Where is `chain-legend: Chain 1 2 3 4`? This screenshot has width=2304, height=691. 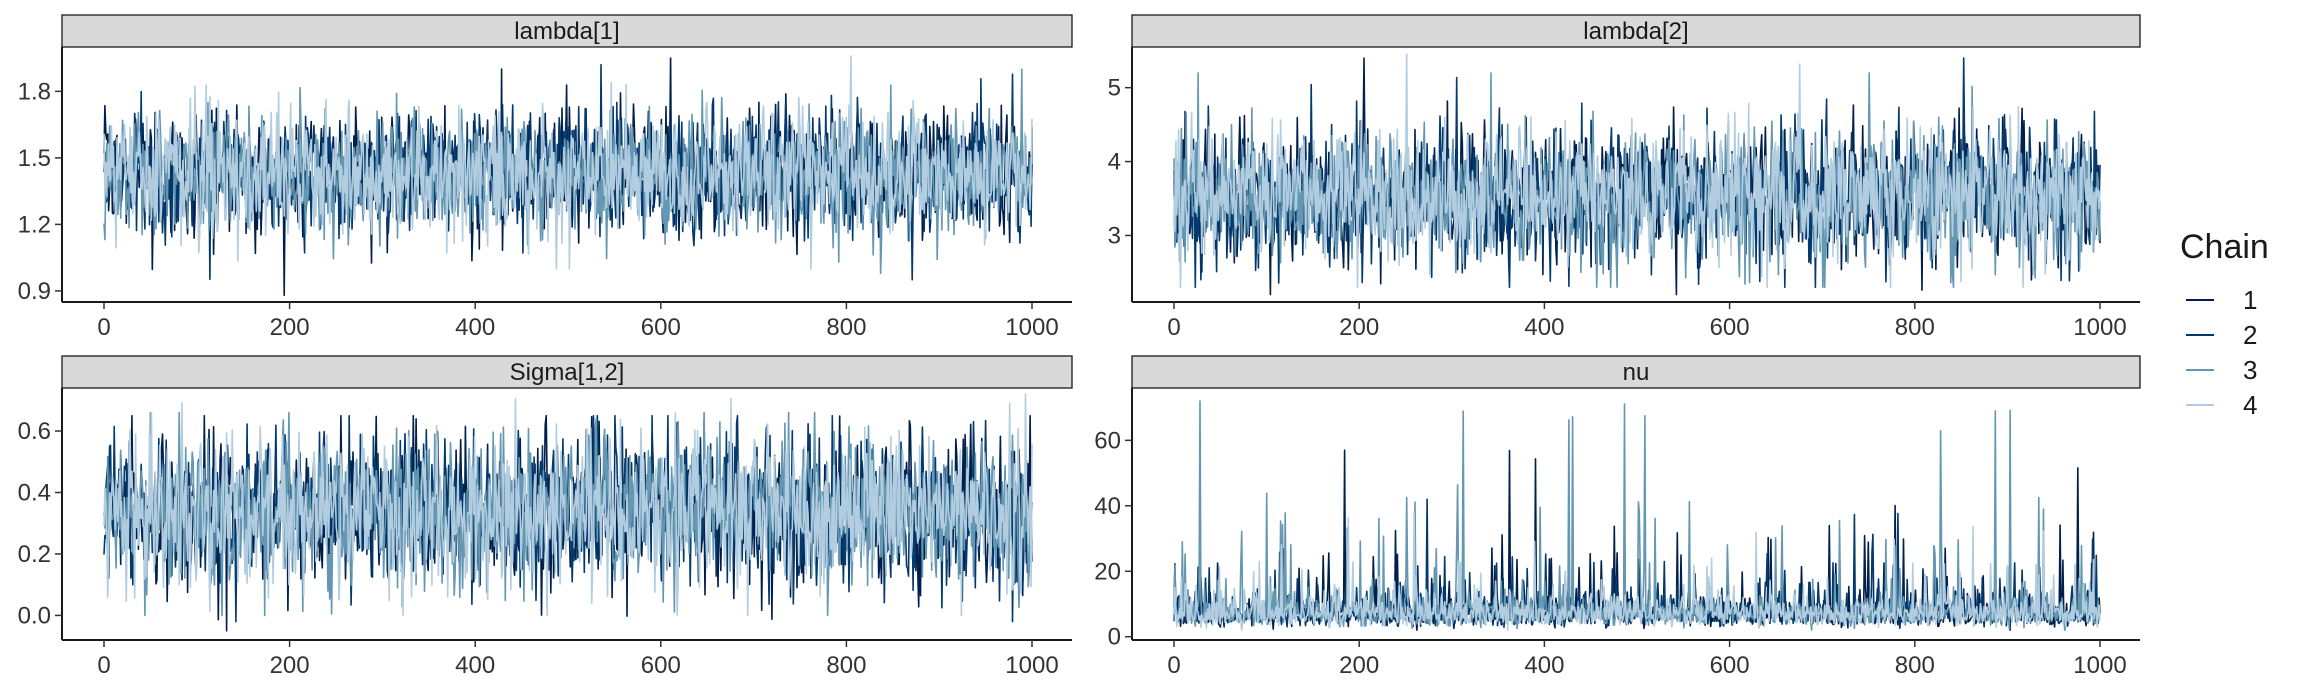
chain-legend: Chain 1 2 3 4 is located at coordinates (2224, 324).